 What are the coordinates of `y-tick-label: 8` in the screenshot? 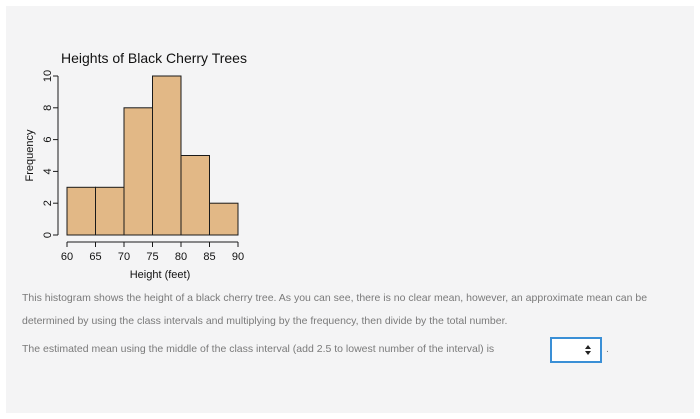 It's located at (48, 108).